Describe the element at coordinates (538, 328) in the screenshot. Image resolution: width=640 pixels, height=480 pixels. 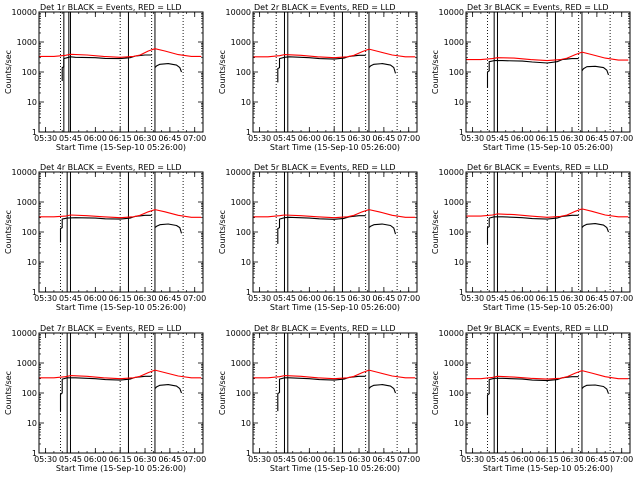
I see `panel-title: Det 9r BLACK = Events, RED = LLD` at that location.